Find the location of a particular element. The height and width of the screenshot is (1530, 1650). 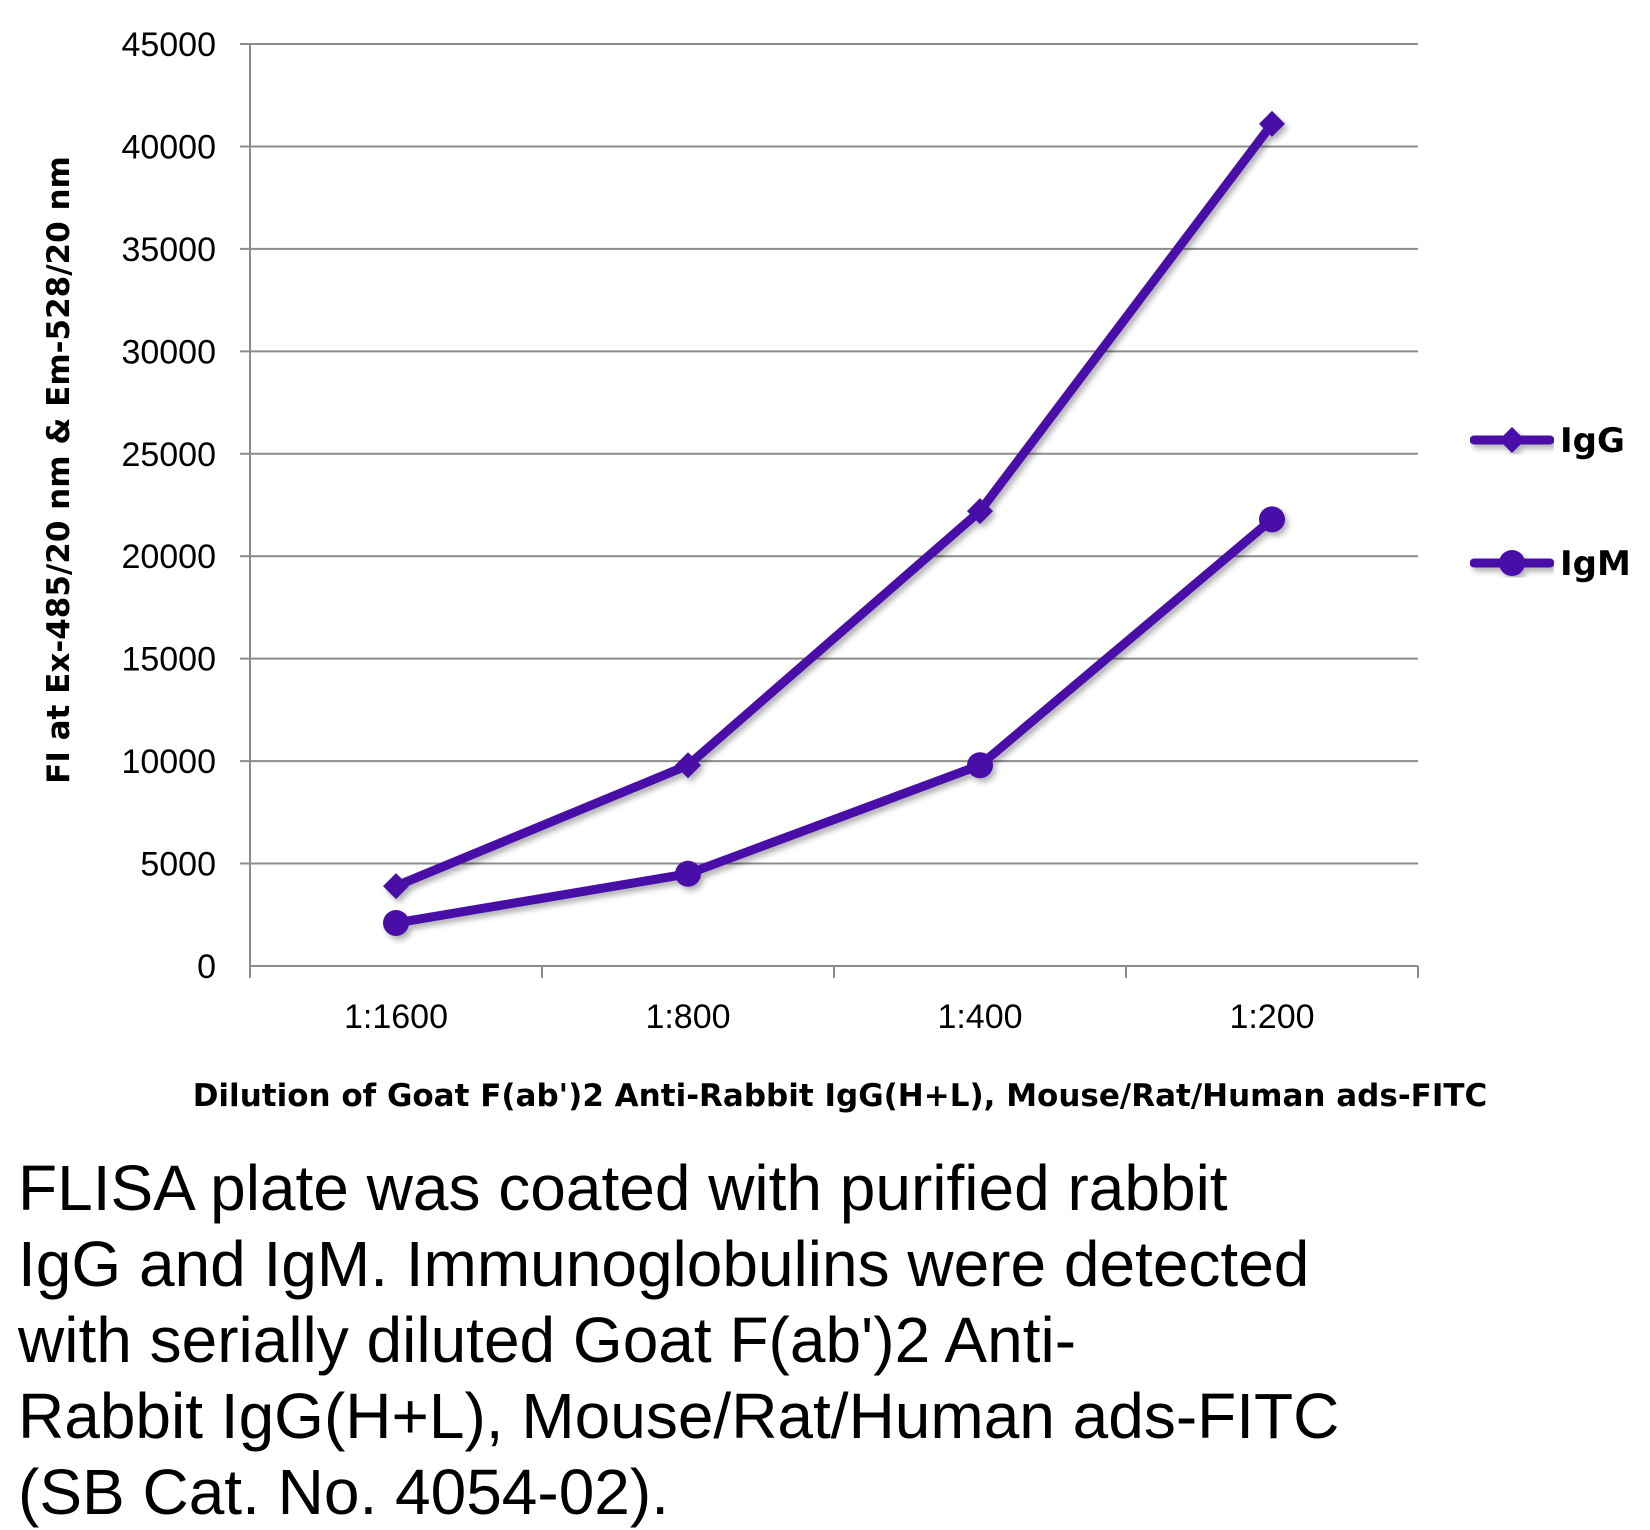

y-tick-label-5000: 5000 is located at coordinates (178, 865).